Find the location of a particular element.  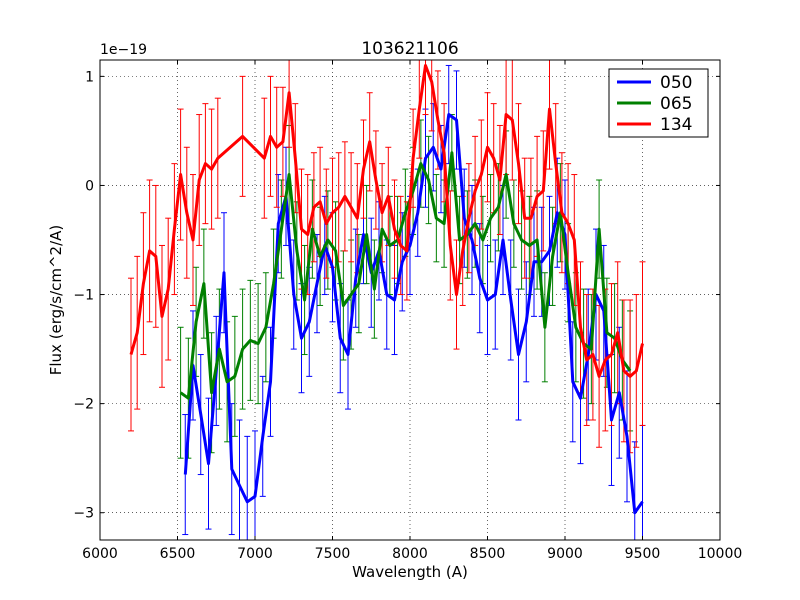

x-tick-label: 8500 is located at coordinates (488, 554).